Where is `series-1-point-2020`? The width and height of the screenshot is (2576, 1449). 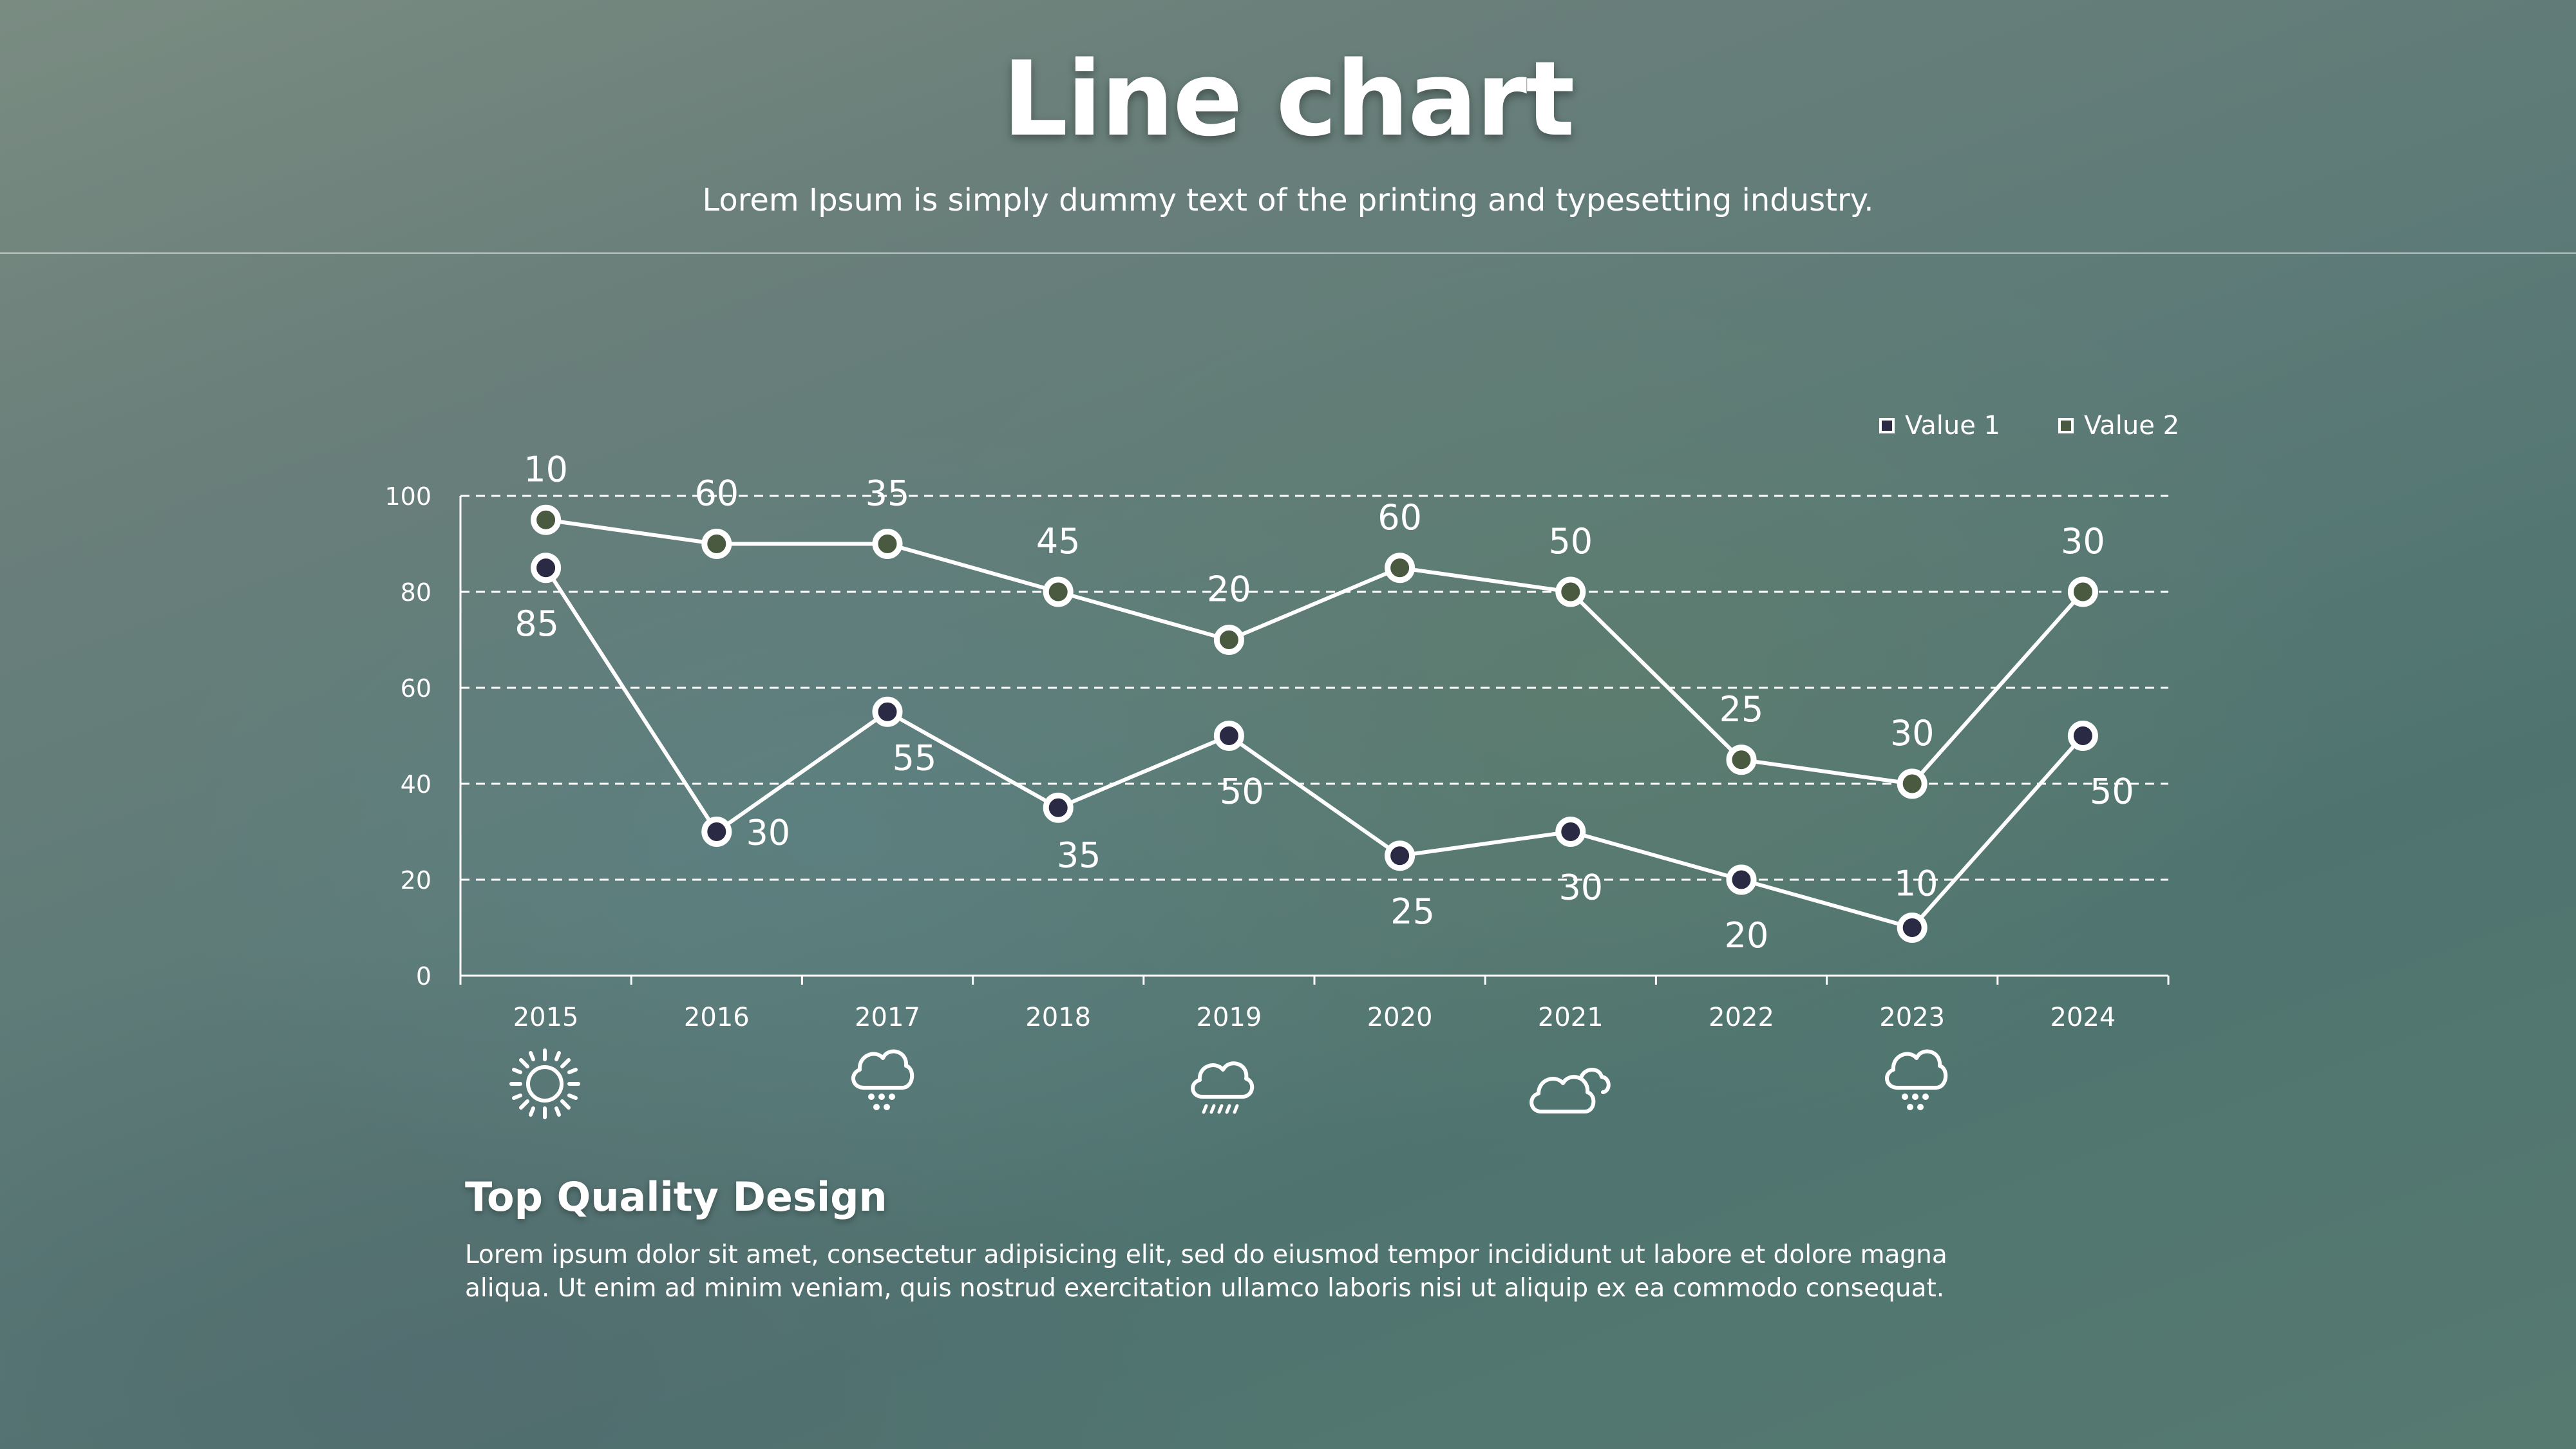
series-1-point-2020 is located at coordinates (1401, 855).